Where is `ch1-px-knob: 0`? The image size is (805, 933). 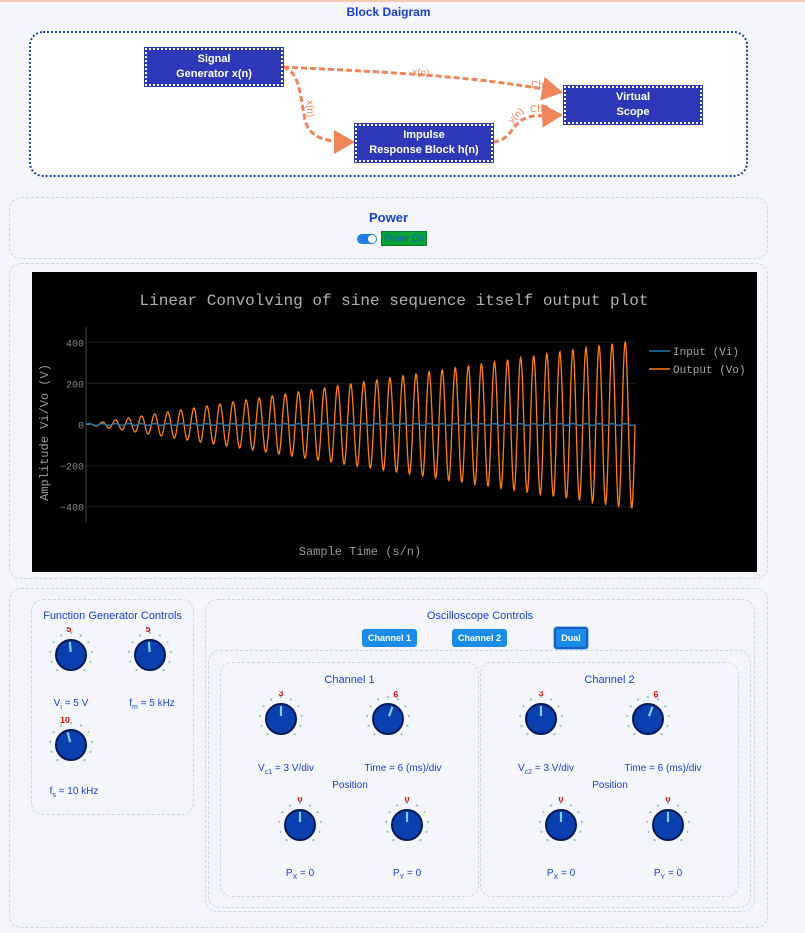 ch1-px-knob: 0 is located at coordinates (300, 820).